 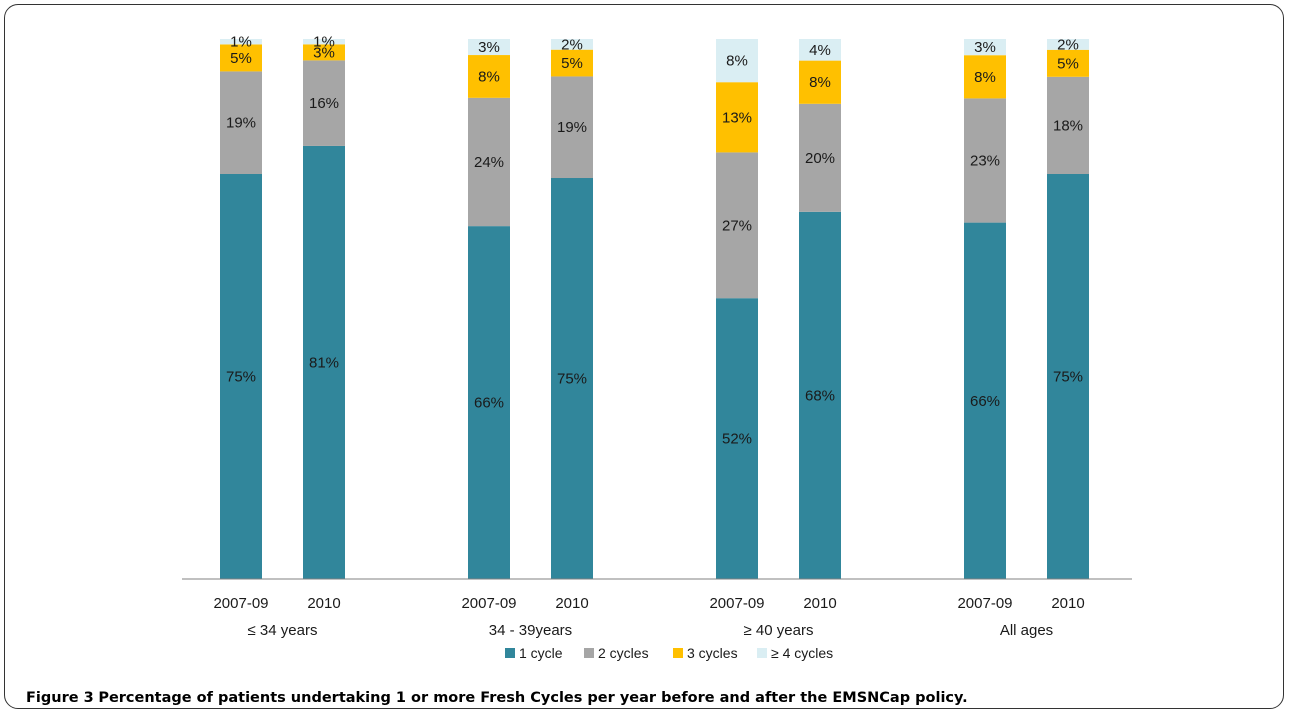 I want to click on data-label: 27%, so click(x=737, y=225).